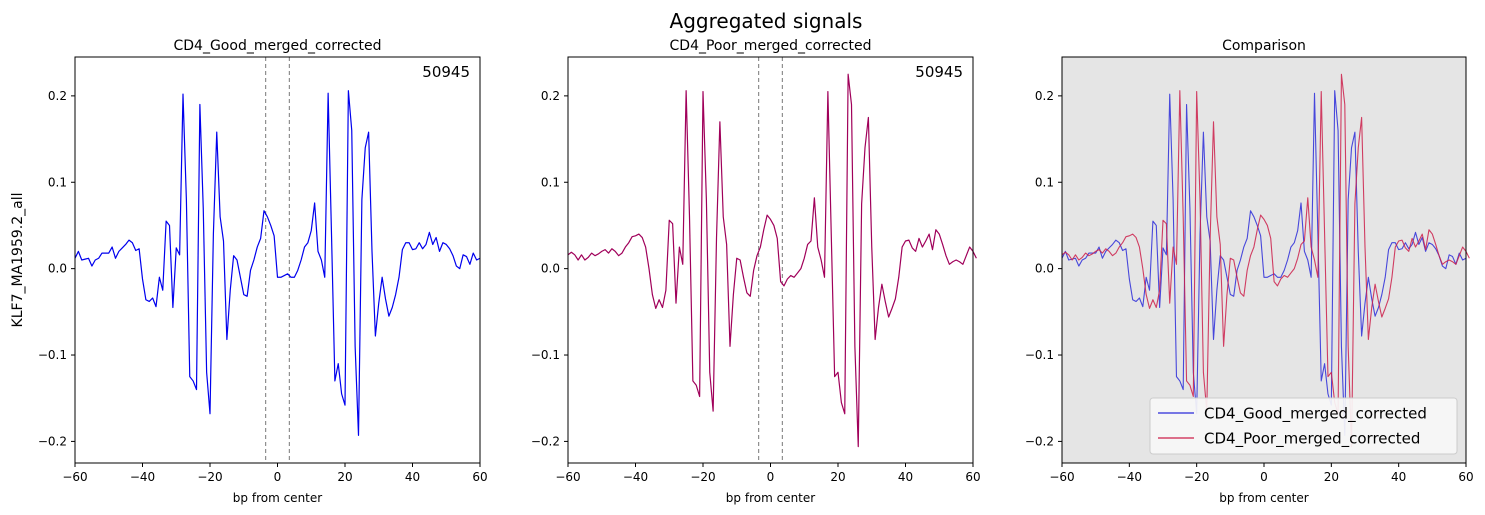 The height and width of the screenshot is (515, 1485). Describe the element at coordinates (1044, 96) in the screenshot. I see `panel-comparison-ytick-label: 0.2` at that location.